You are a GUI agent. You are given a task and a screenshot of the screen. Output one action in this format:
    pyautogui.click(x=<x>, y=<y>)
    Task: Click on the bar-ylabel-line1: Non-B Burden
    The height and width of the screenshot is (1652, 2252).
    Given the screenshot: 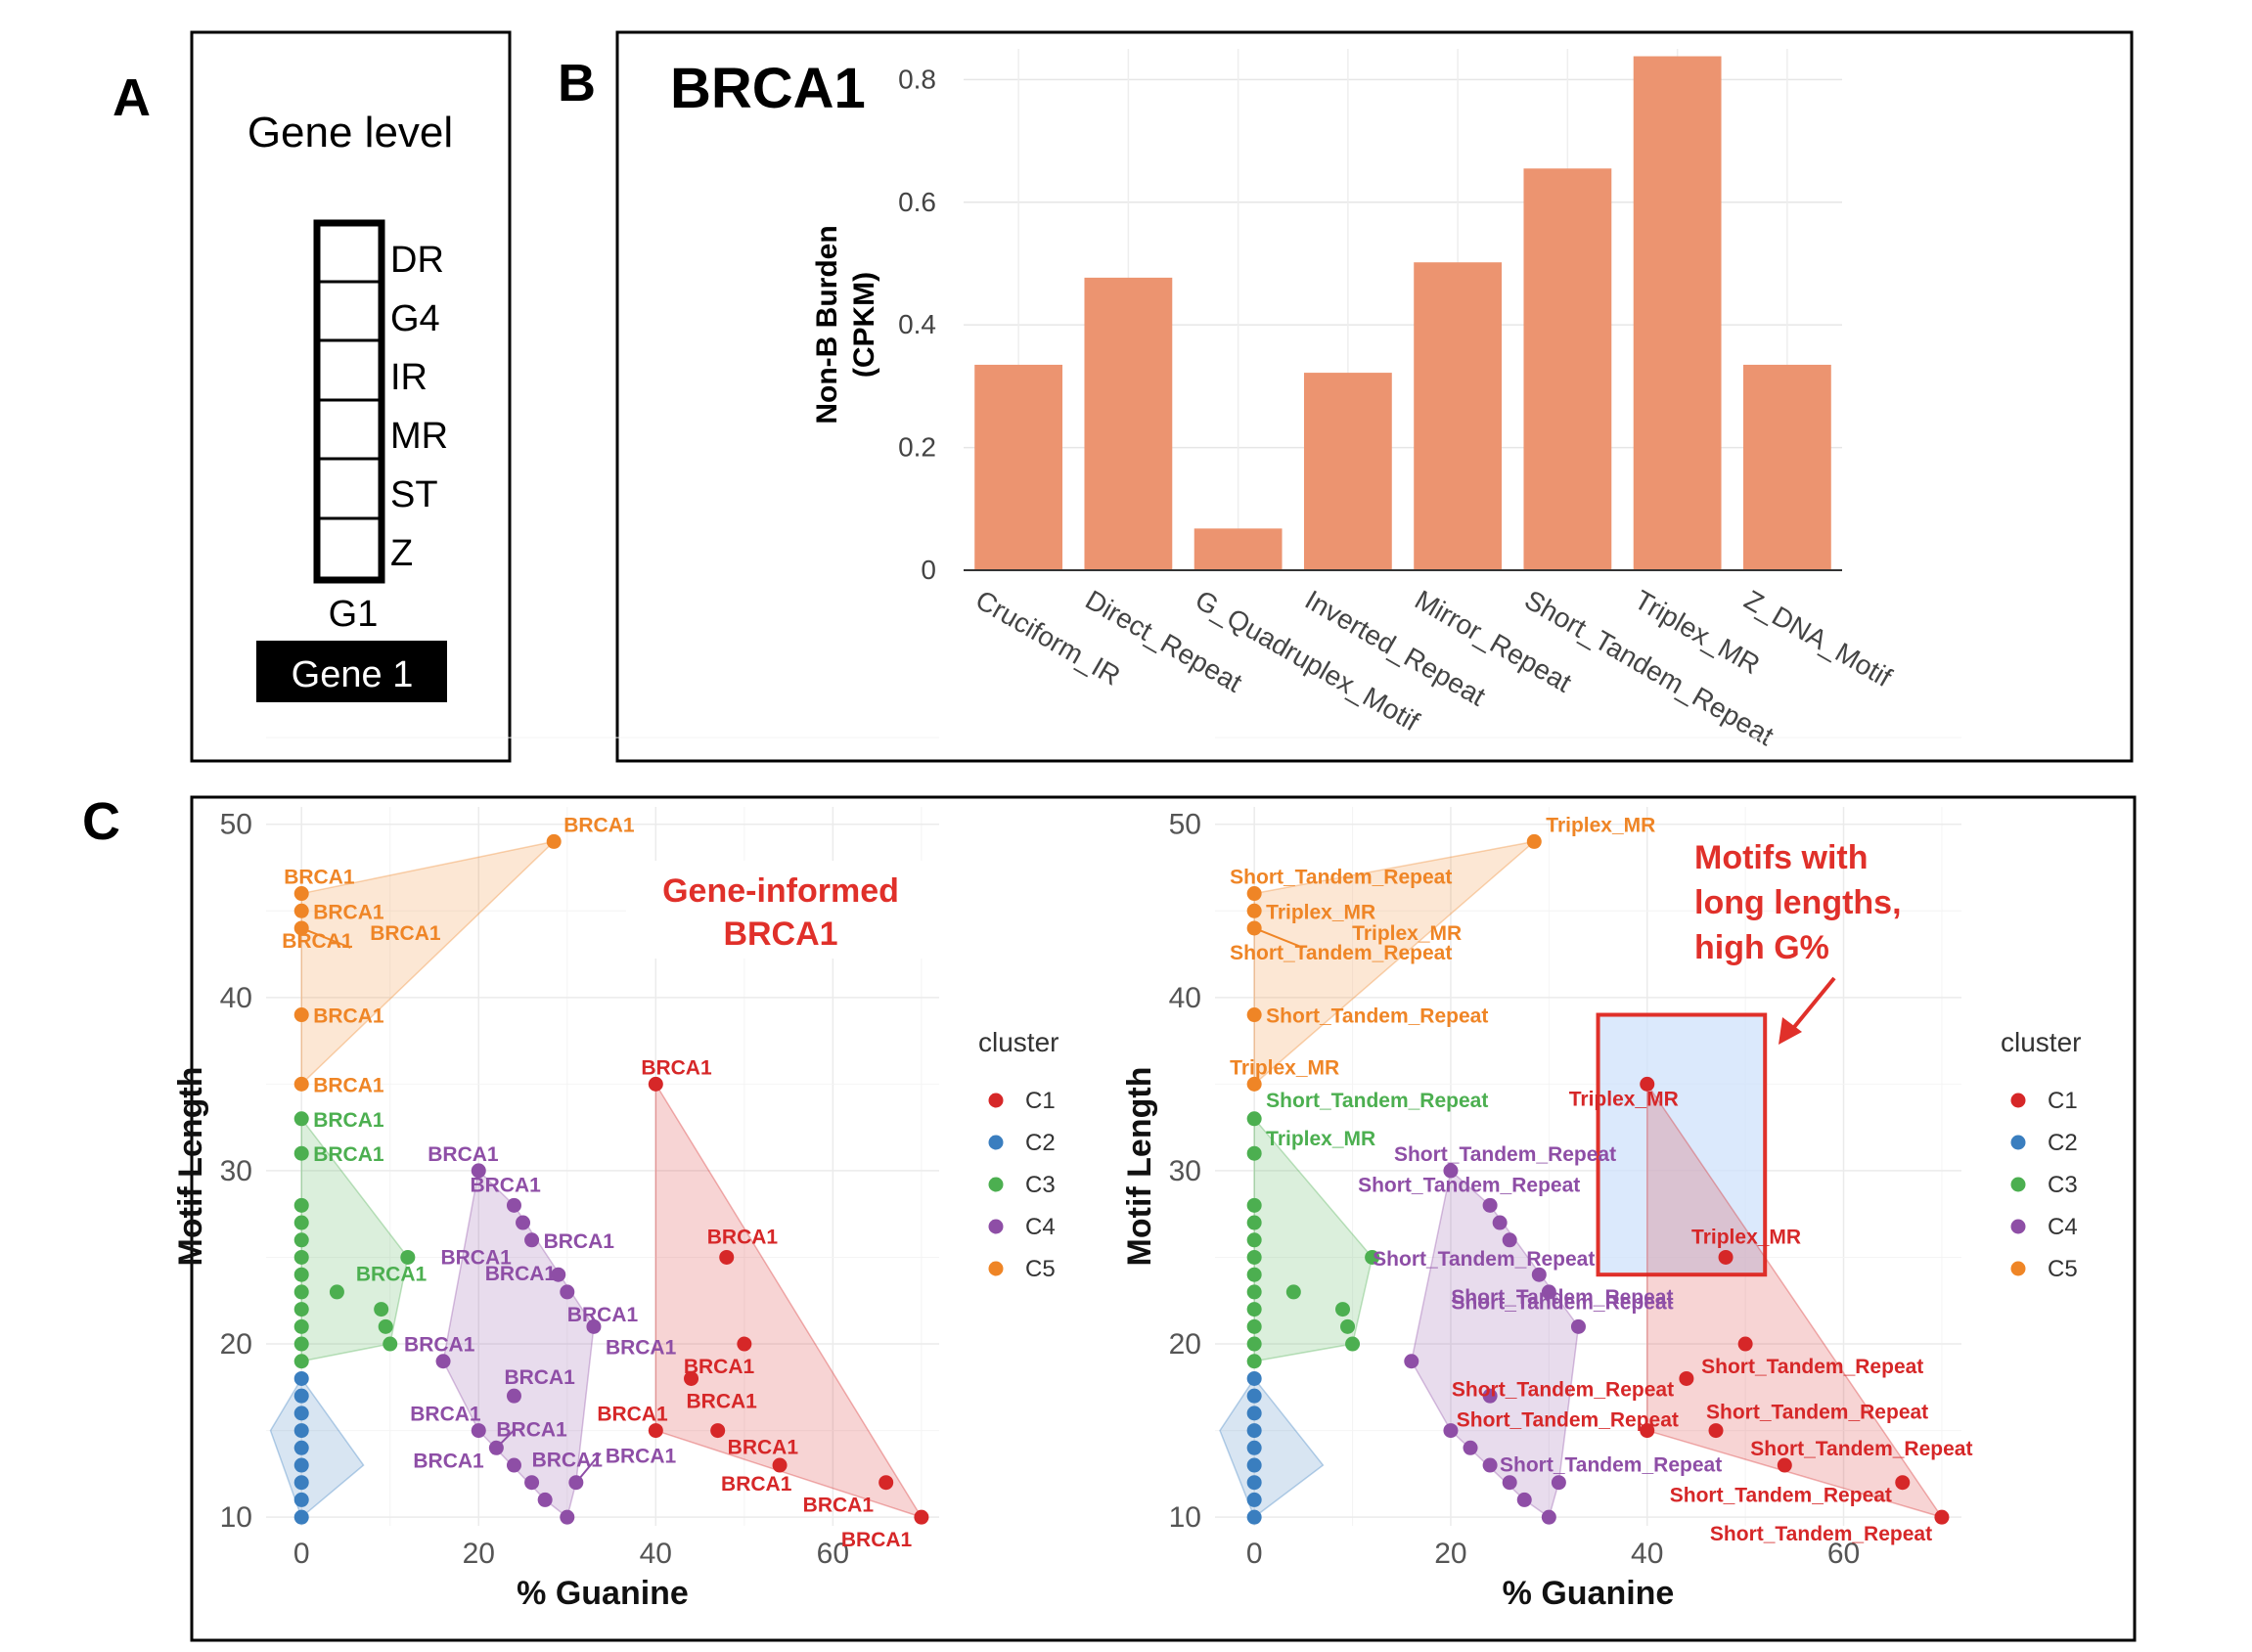 What is the action you would take?
    pyautogui.click(x=827, y=325)
    